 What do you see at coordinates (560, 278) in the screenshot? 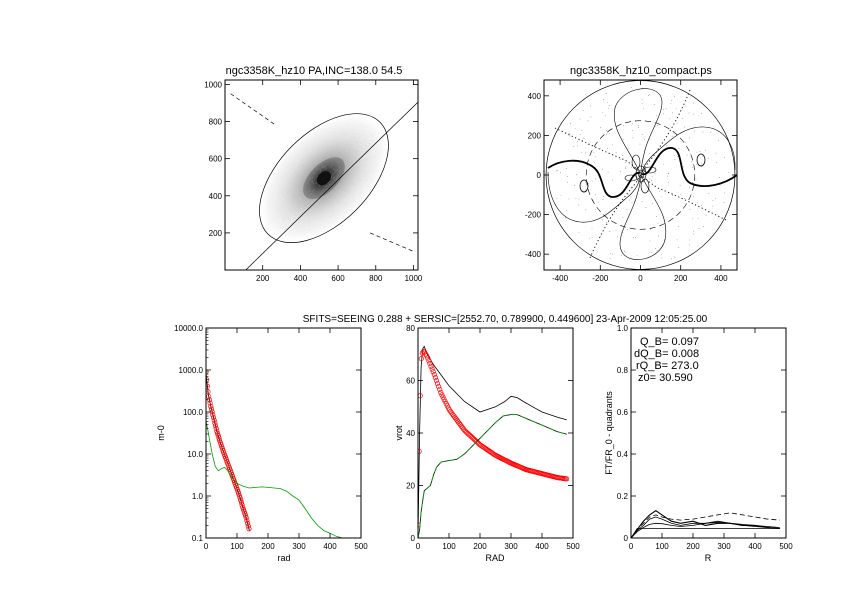
I see `force-map-xtick-label: -400` at bounding box center [560, 278].